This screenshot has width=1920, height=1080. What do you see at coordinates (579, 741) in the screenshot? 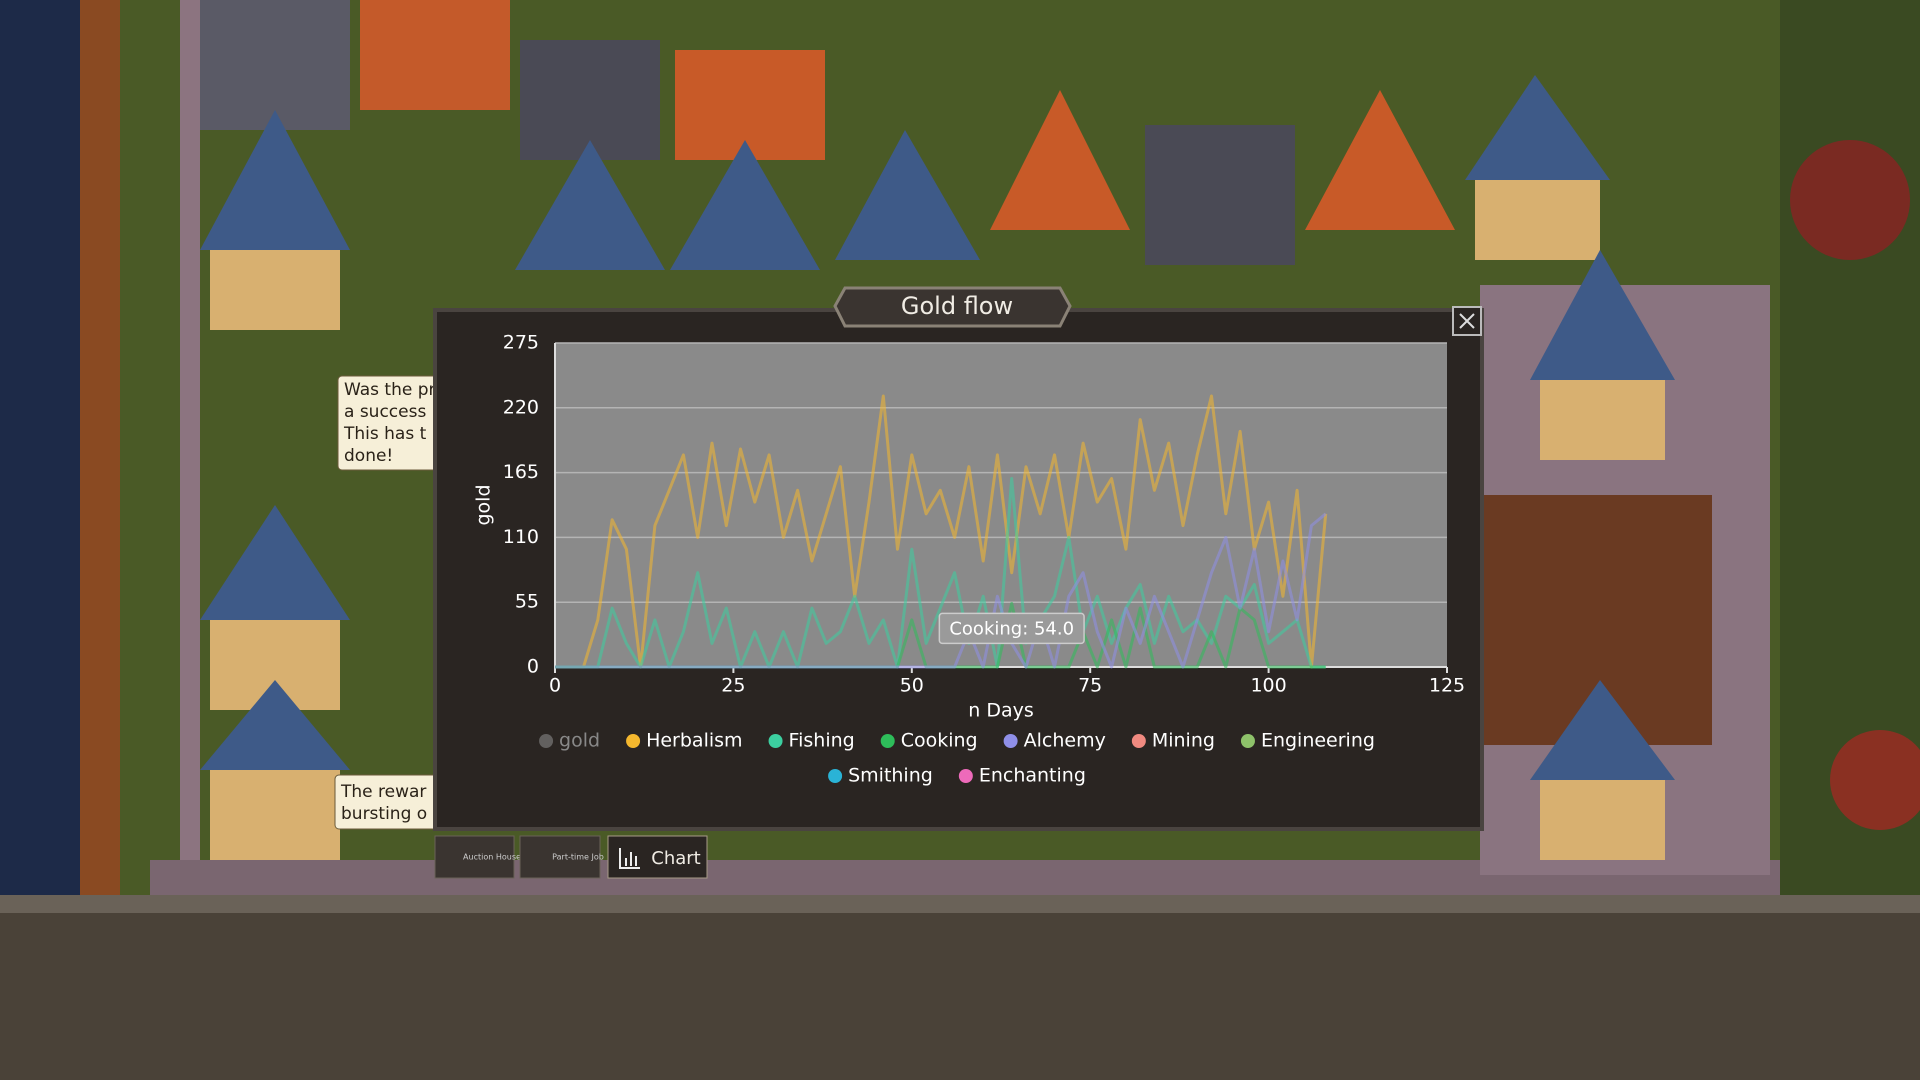
I see `legend-label: gold` at bounding box center [579, 741].